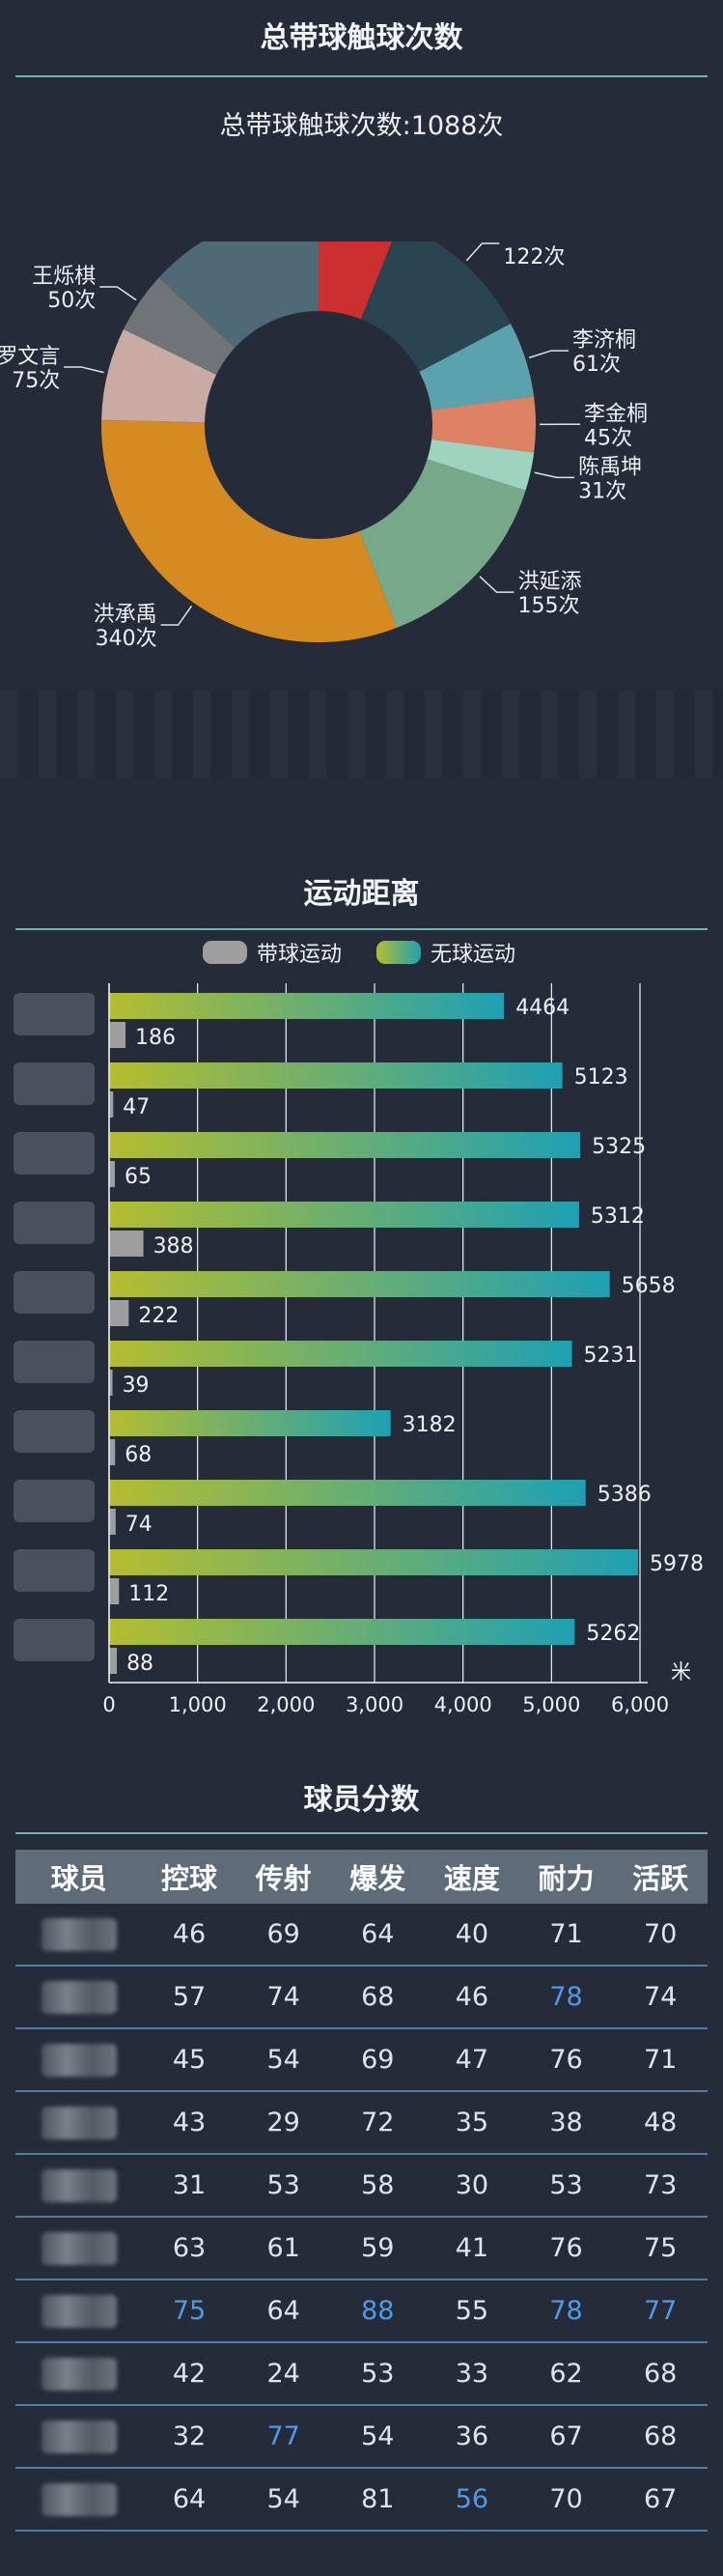  What do you see at coordinates (156, 1038) in the screenshot?
I see `bar-value-label: 186` at bounding box center [156, 1038].